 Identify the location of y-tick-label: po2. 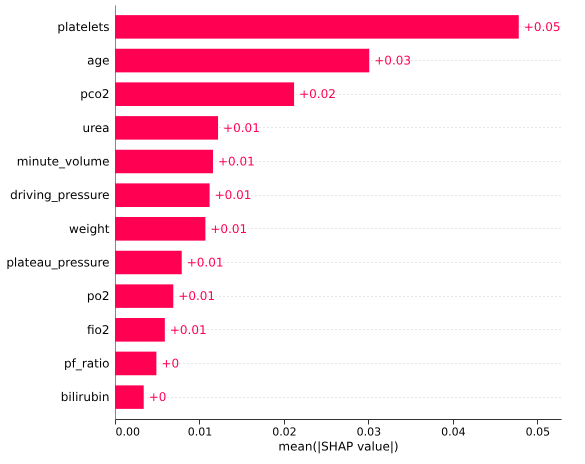
(98, 296).